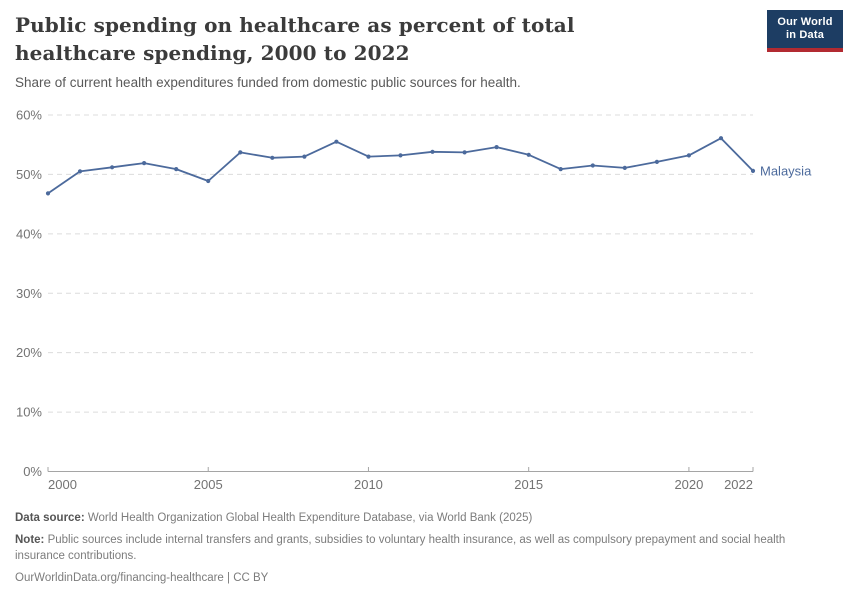 The width and height of the screenshot is (850, 600). Describe the element at coordinates (29, 352) in the screenshot. I see `y-axis-tick-label: 20%` at that location.